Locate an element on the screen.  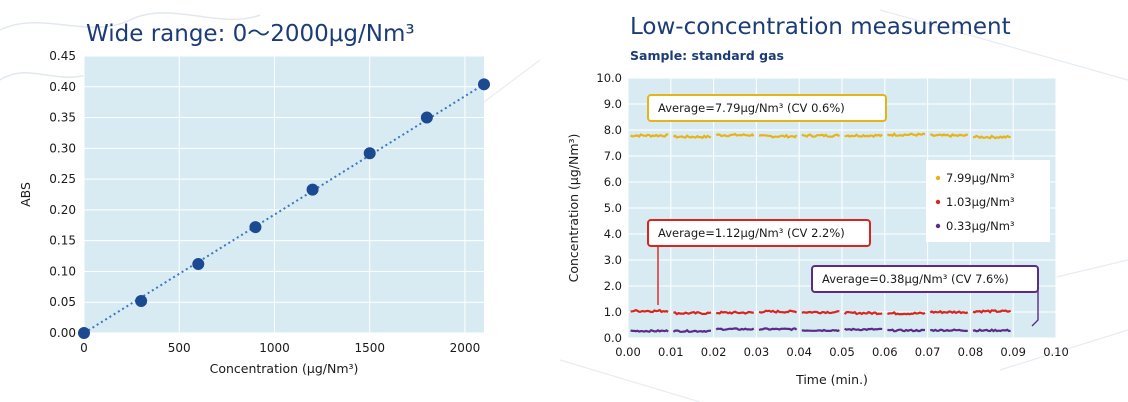
annotation-leader is located at coordinates (1035, 303).